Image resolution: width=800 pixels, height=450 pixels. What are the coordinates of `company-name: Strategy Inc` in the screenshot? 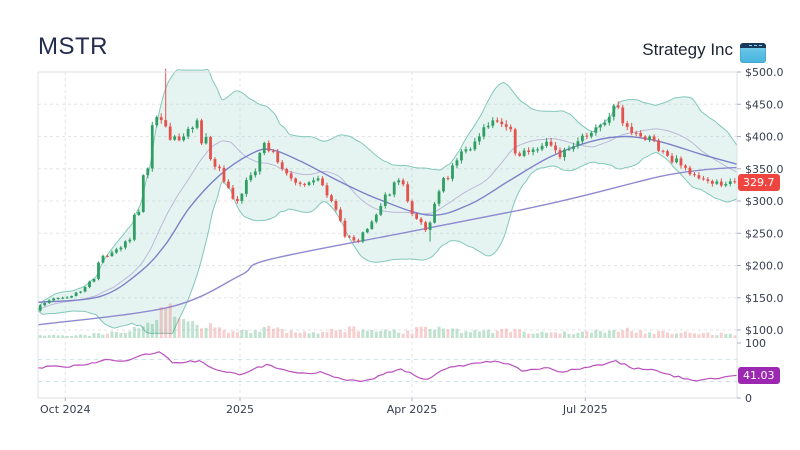 It's located at (687, 49).